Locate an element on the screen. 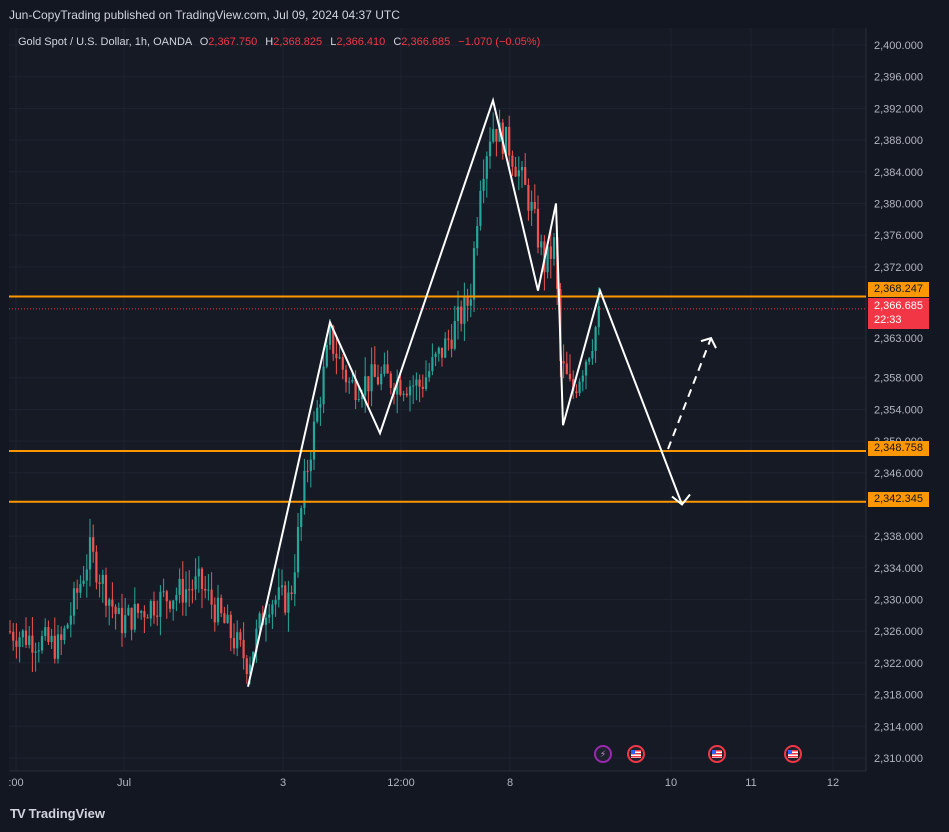 This screenshot has width=949, height=832. y-tick-label: 2,363.000 is located at coordinates (898, 339).